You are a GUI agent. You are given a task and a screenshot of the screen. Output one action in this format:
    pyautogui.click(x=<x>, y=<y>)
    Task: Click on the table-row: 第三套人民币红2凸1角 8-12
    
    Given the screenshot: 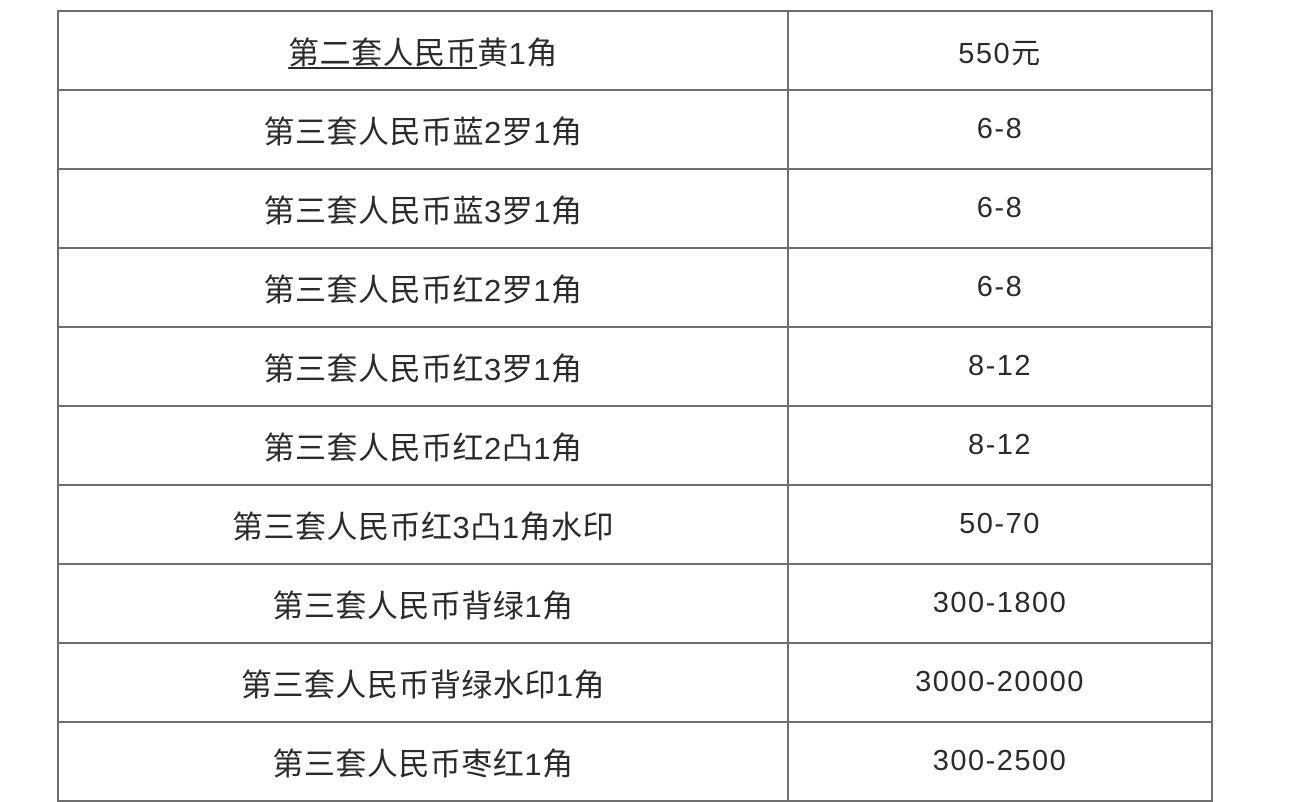 What is the action you would take?
    pyautogui.click(x=635, y=445)
    